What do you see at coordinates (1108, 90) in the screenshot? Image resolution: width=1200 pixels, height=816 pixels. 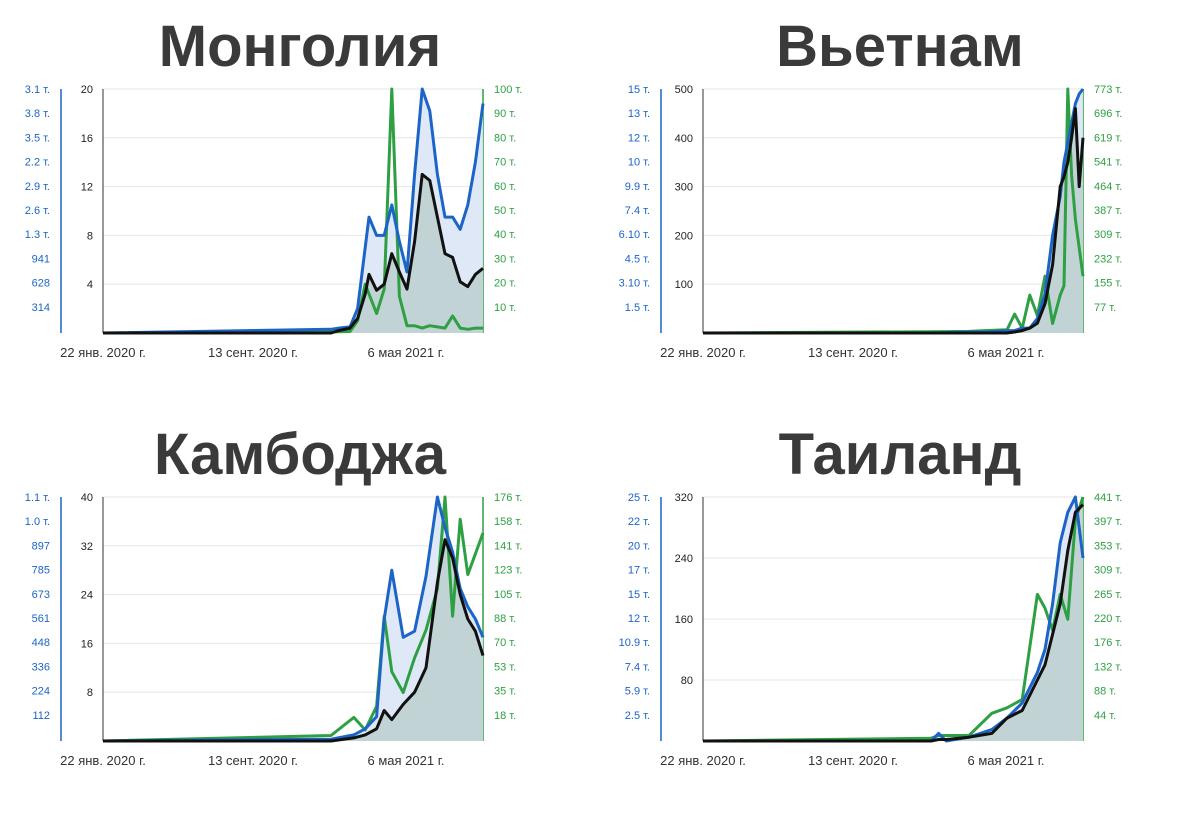 I see `right-axis-tick: 773 т.` at bounding box center [1108, 90].